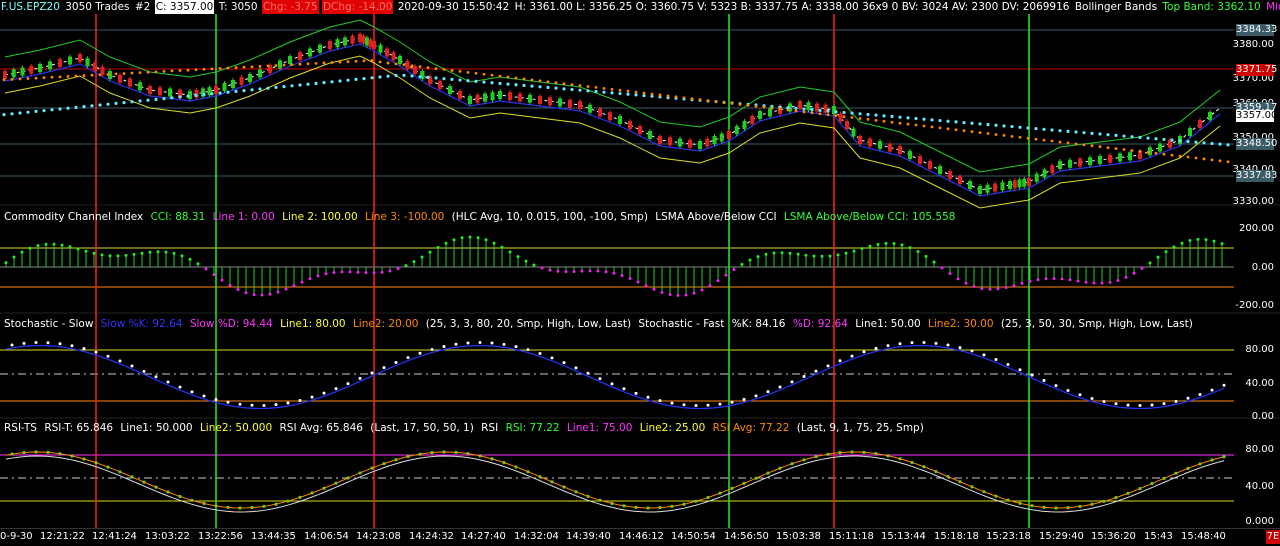 This screenshot has height=546, width=1280. What do you see at coordinates (483, 536) in the screenshot?
I see `time-label: 14:27:40` at bounding box center [483, 536].